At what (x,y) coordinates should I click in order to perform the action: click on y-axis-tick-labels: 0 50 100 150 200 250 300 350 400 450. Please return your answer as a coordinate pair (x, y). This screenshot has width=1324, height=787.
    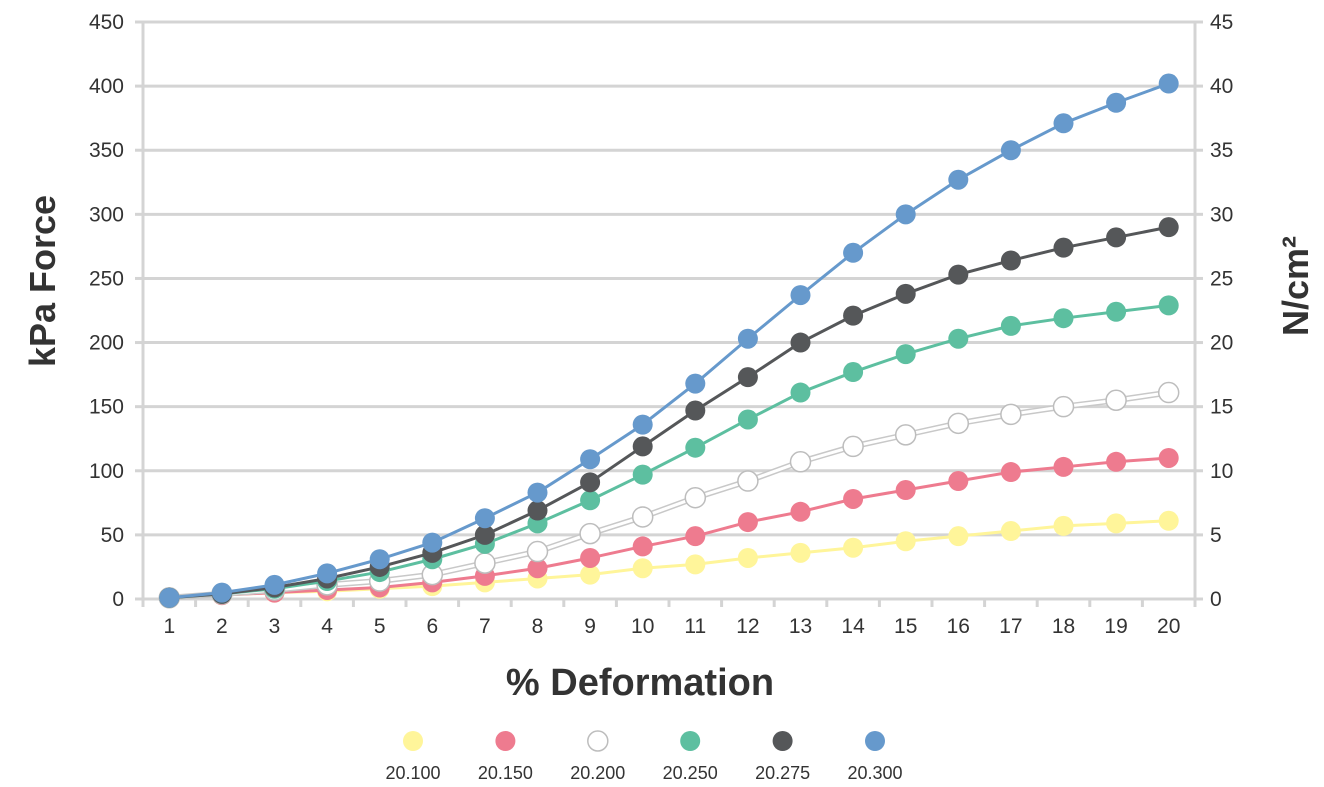
    Looking at the image, I should click on (106, 311).